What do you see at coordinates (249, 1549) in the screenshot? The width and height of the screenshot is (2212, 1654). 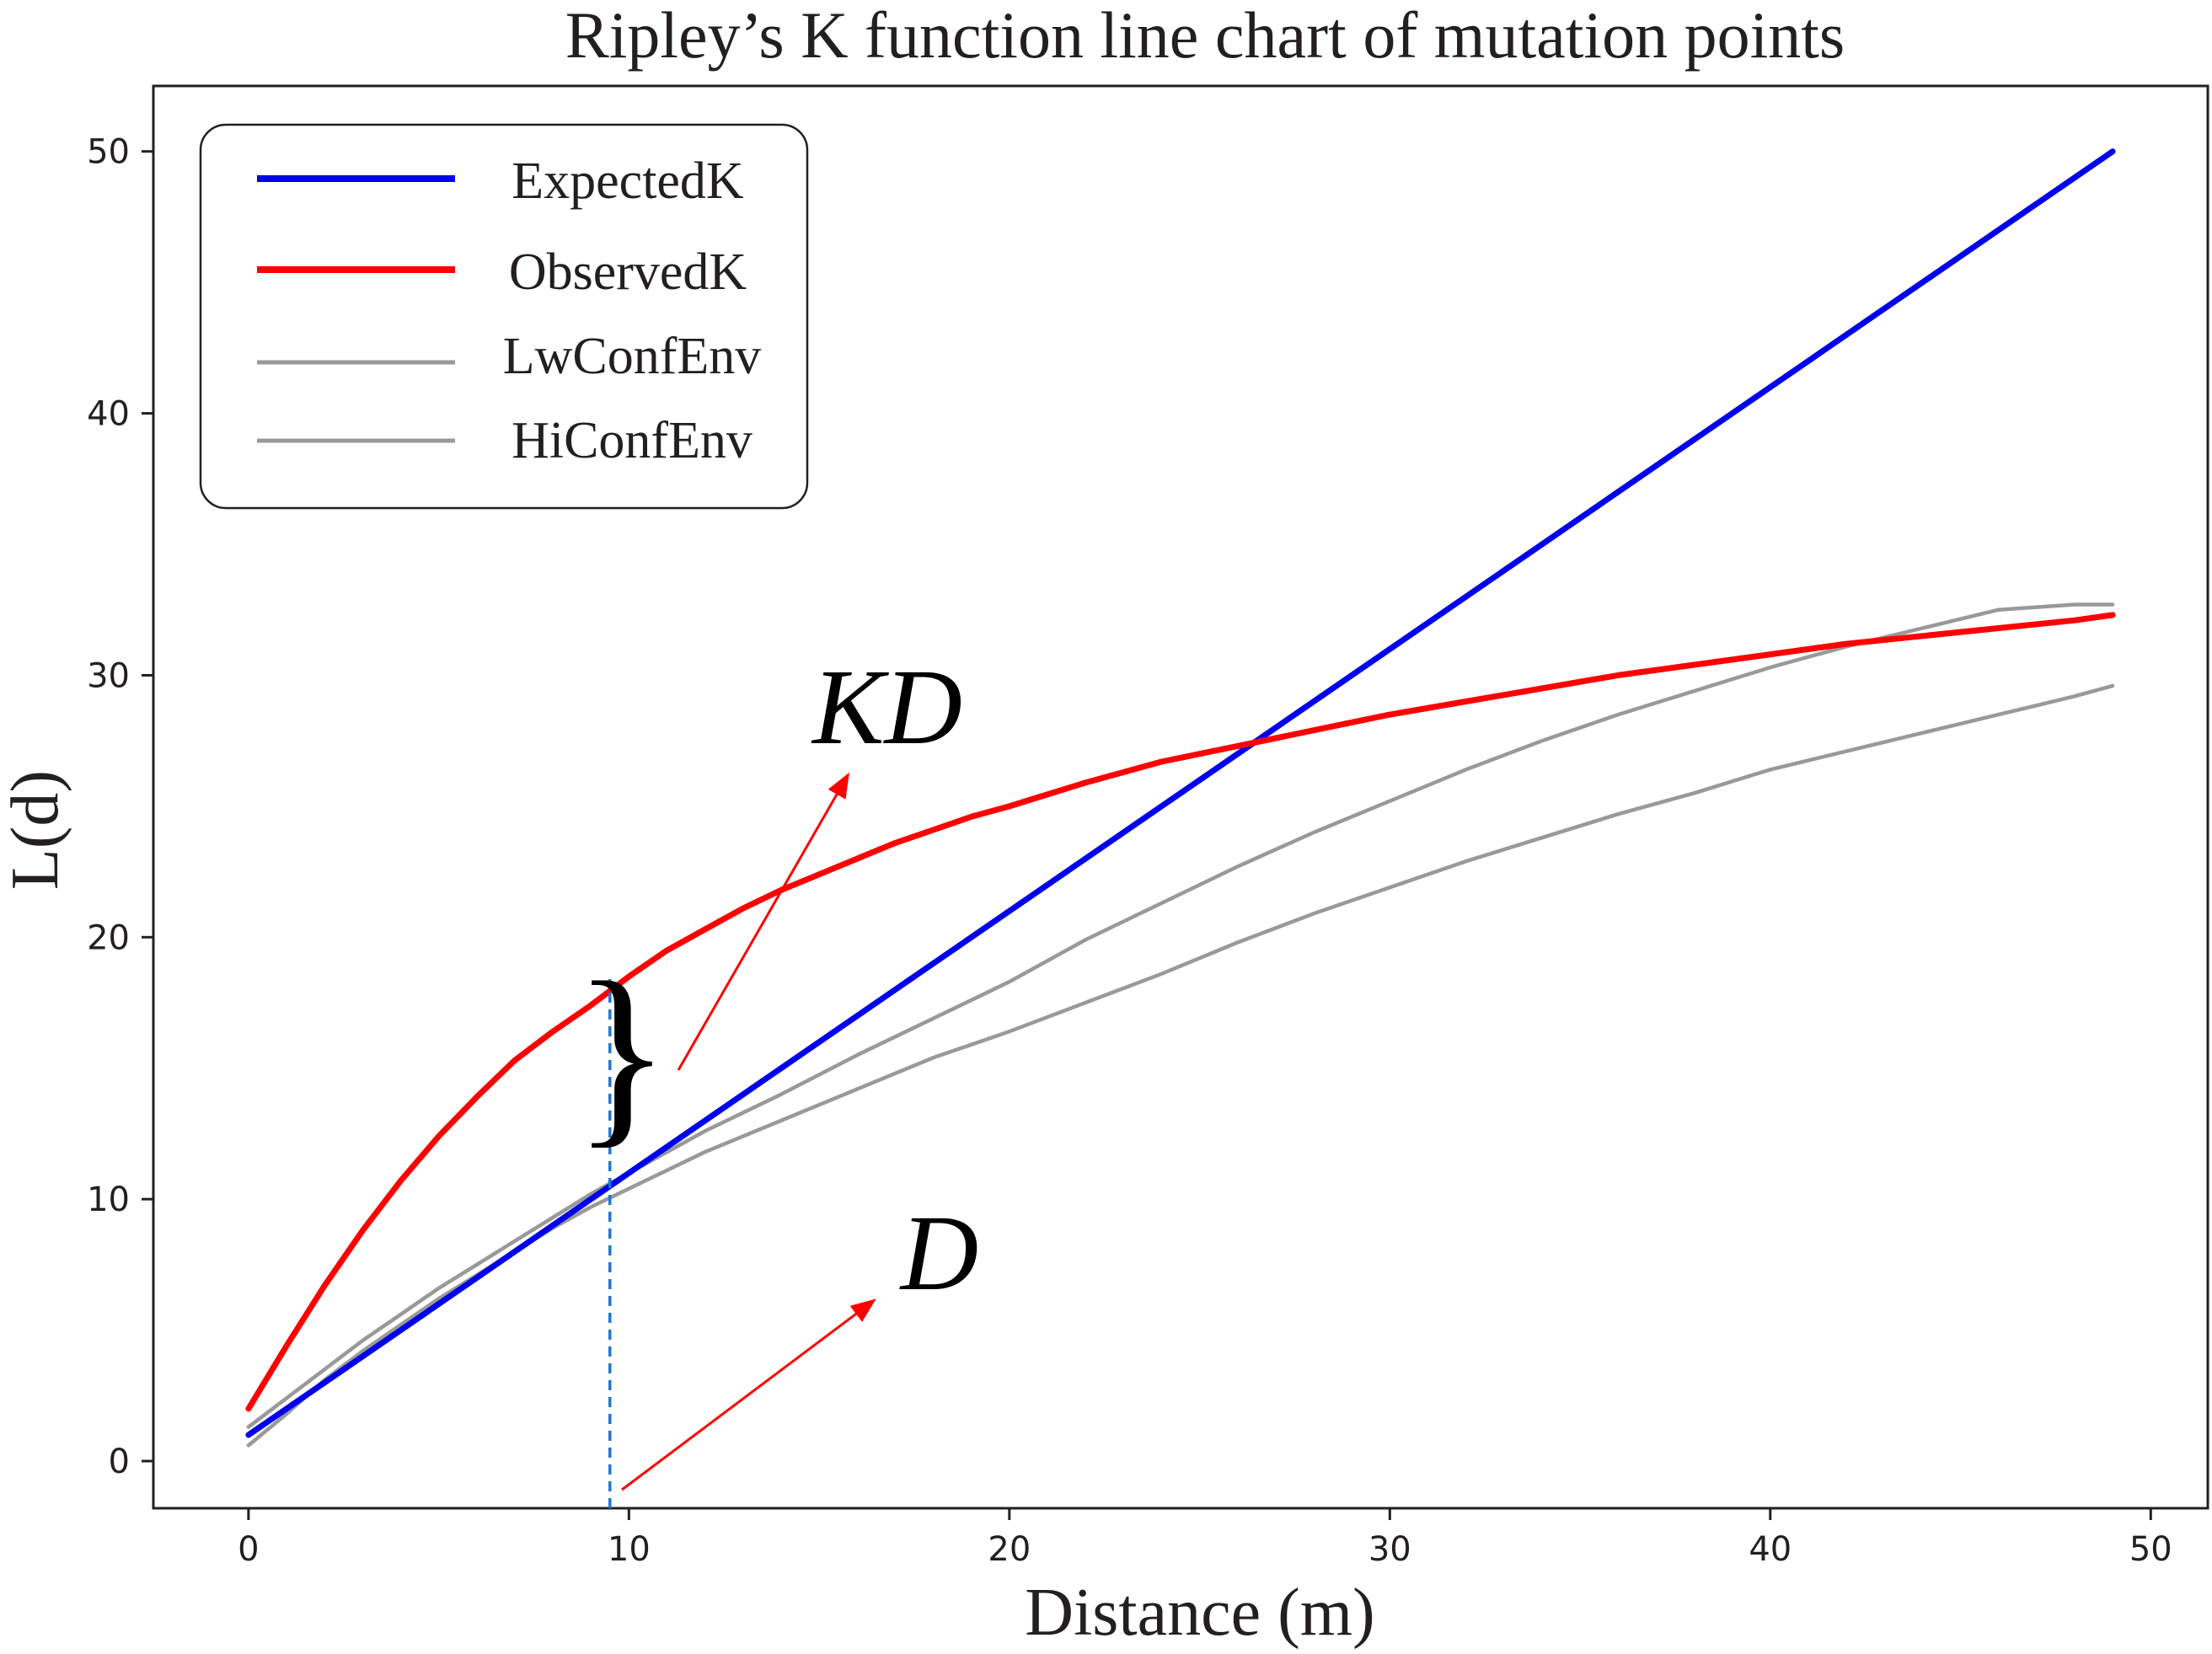 I see `x-tick-label-0: 0` at bounding box center [249, 1549].